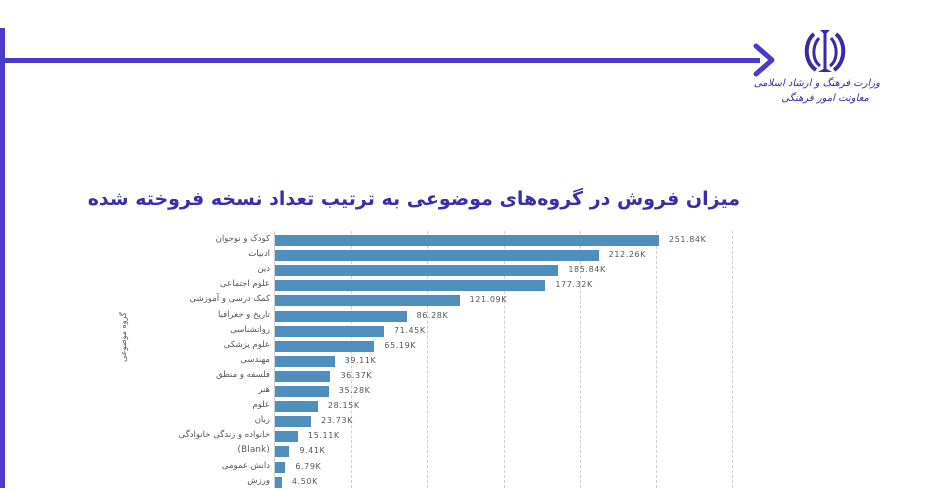 Image resolution: width=926 pixels, height=490 pixels. What do you see at coordinates (463, 451) in the screenshot?
I see `chart-row: (Blank) 9.41K` at bounding box center [463, 451].